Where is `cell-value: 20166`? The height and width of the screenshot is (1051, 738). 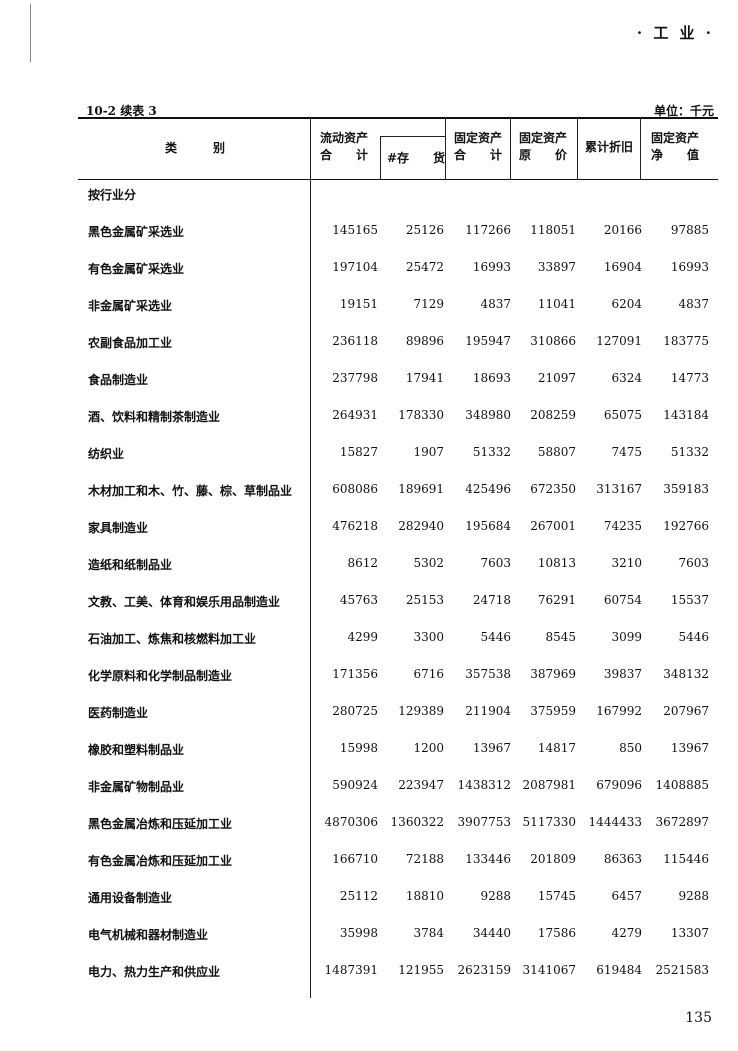 cell-value: 20166 is located at coordinates (622, 230).